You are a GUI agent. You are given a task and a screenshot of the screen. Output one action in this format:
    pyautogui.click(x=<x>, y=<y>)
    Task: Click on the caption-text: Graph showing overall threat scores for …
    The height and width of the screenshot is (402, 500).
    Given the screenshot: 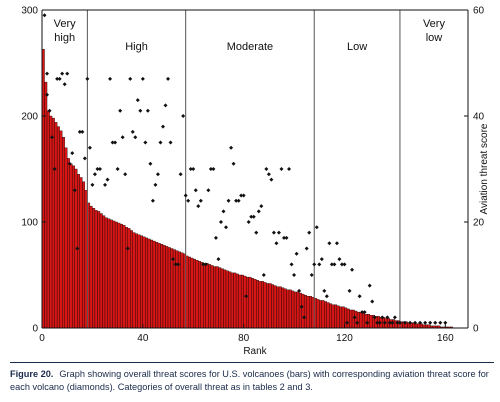 What is the action you would take?
    pyautogui.click(x=249, y=380)
    